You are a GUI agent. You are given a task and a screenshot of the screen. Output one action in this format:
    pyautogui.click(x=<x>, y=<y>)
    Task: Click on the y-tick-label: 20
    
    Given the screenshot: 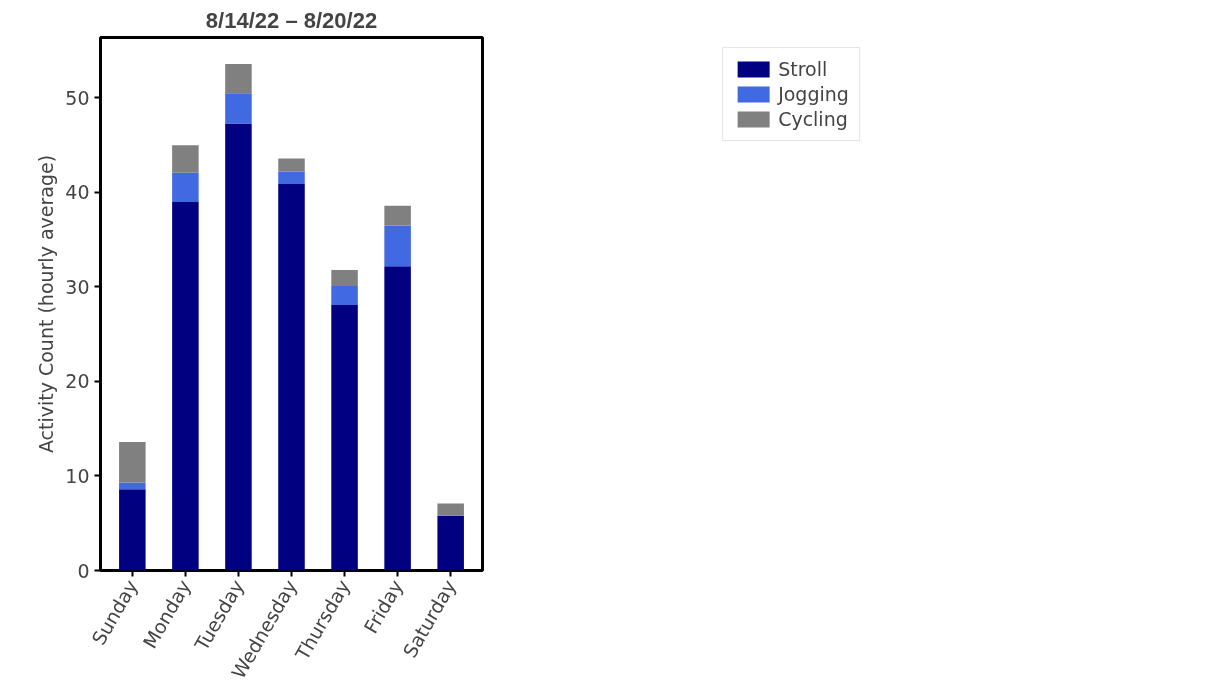 What is the action you would take?
    pyautogui.click(x=77, y=381)
    